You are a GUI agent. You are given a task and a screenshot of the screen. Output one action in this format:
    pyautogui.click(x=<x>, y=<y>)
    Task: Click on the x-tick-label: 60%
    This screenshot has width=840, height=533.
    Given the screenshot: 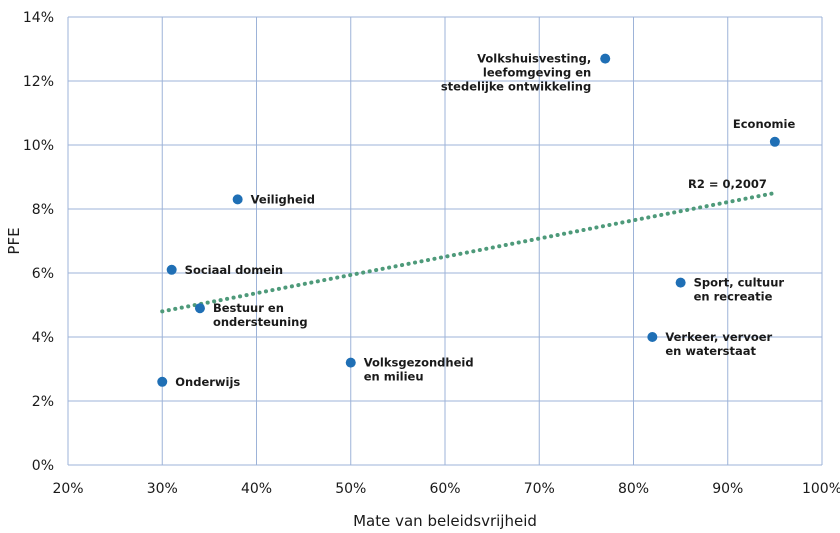 What is the action you would take?
    pyautogui.click(x=444, y=489)
    